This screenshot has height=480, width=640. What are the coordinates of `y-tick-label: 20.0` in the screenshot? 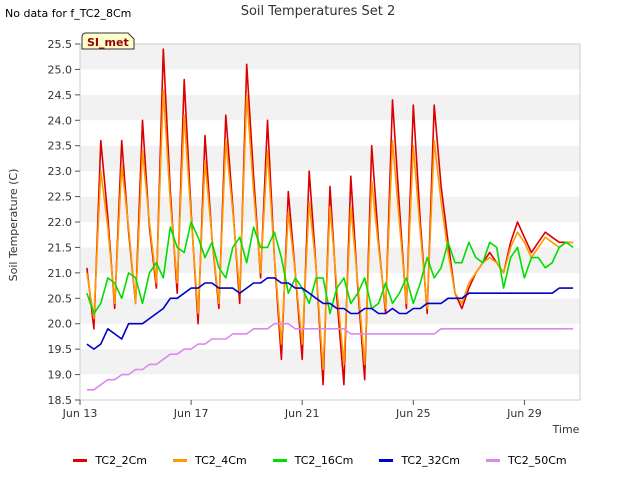 It's located at (60, 324).